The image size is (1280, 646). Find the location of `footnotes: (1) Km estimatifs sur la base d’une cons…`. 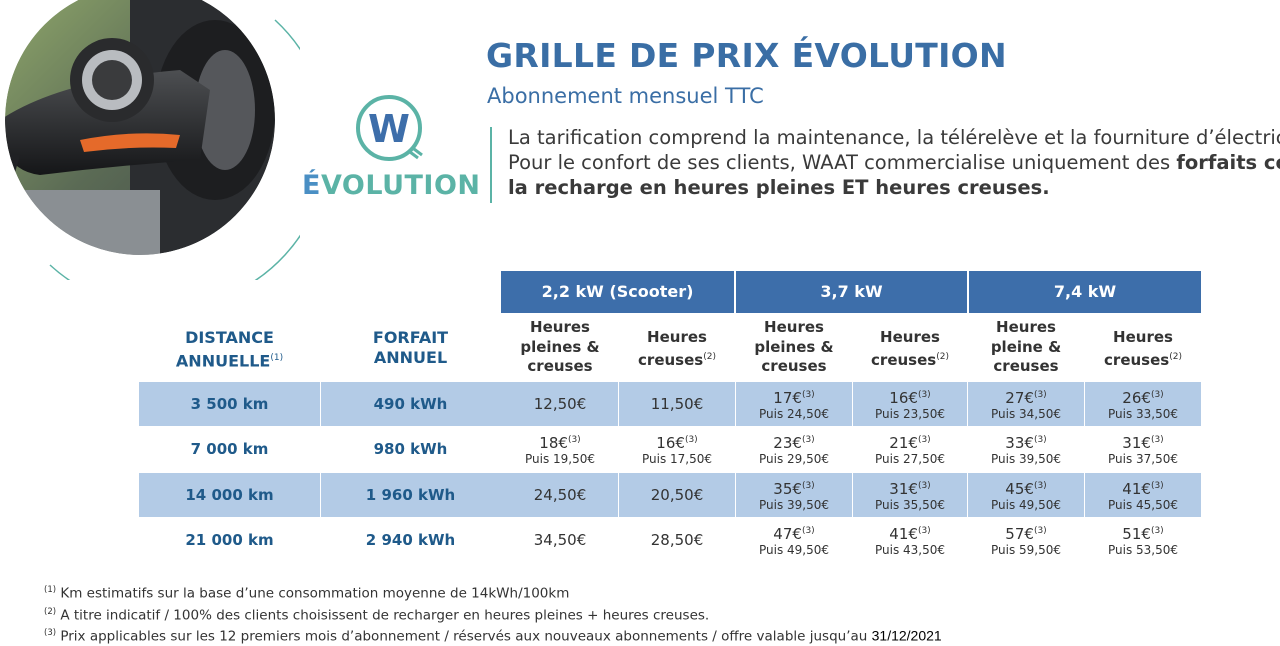

footnotes: (1) Km estimatifs sur la base d’une cons… is located at coordinates (493, 613).